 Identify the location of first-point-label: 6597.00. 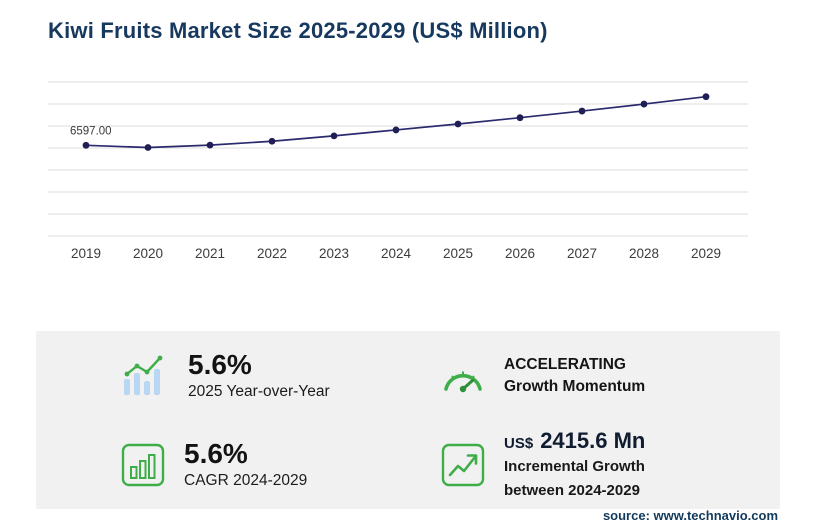
(91, 131).